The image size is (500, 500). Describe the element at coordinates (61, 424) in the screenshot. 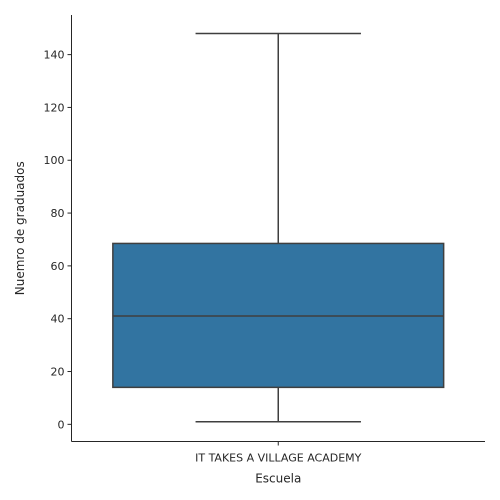

I see `y-tick-label: 0` at that location.